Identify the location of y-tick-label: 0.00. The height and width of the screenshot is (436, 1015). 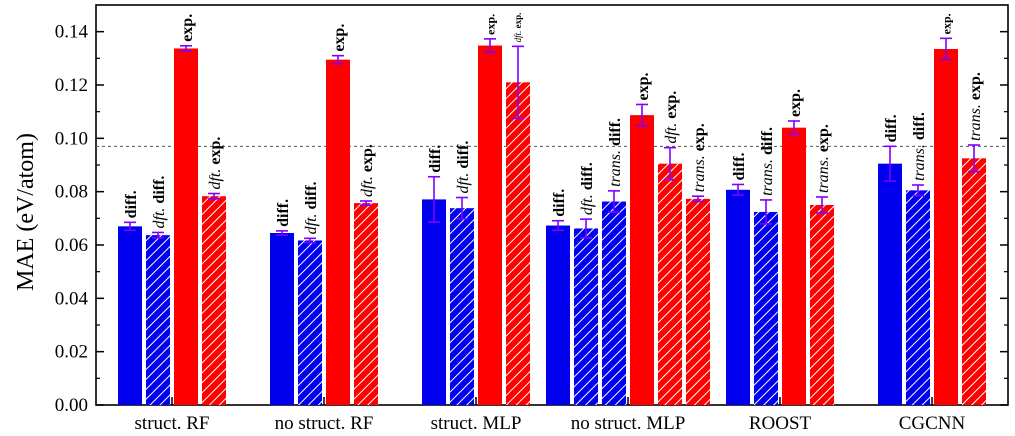
(71, 405).